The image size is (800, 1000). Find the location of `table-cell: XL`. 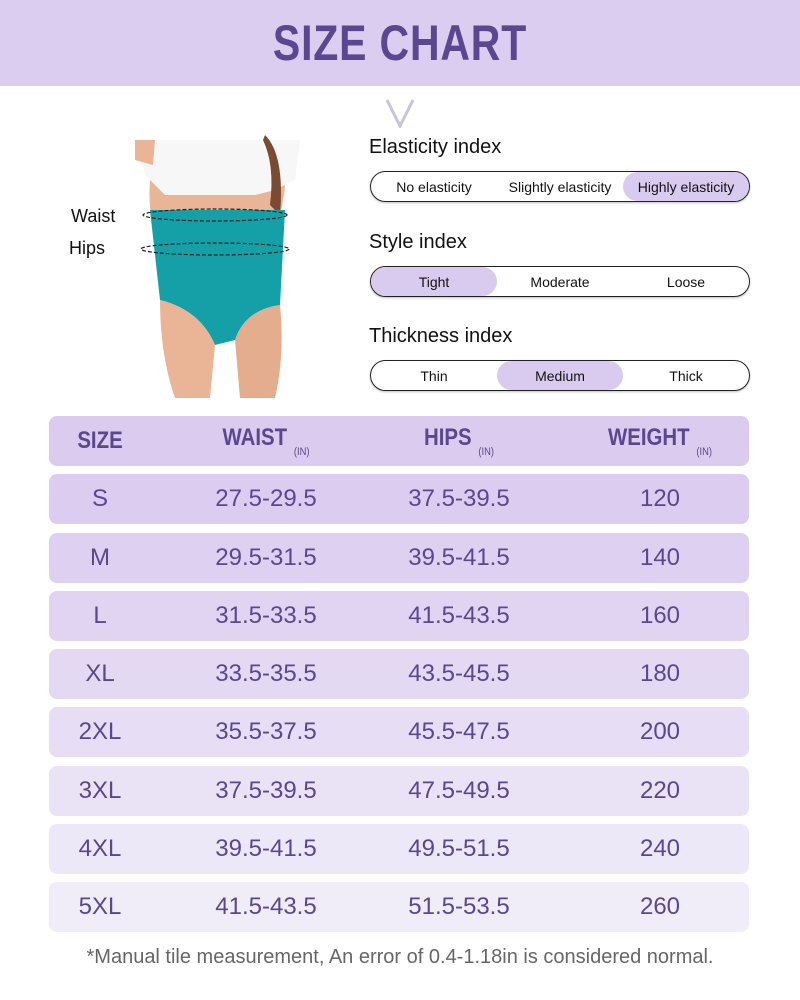

table-cell: XL is located at coordinates (100, 673).